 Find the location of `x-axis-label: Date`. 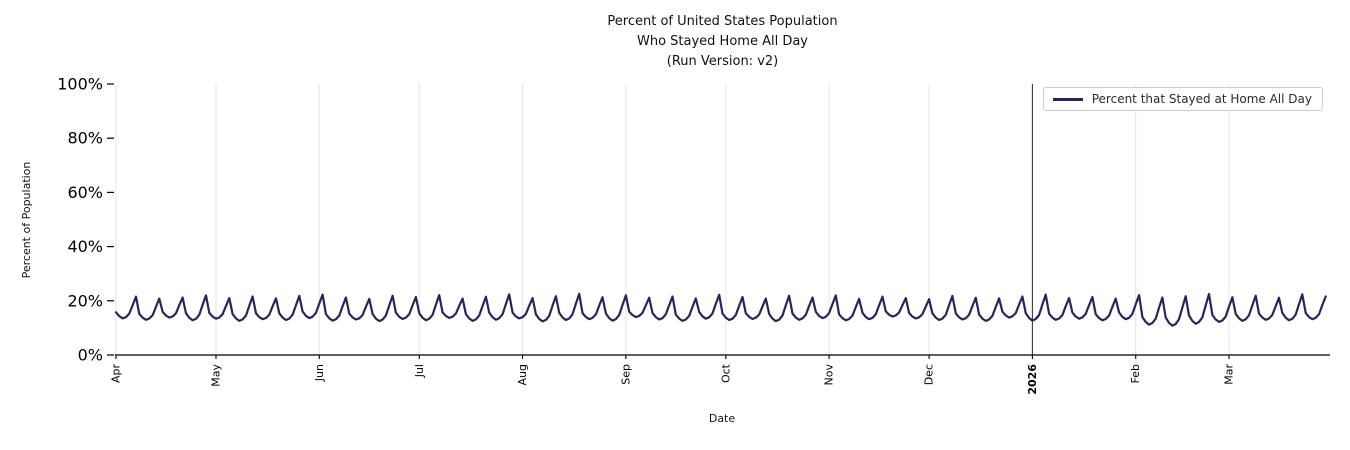

x-axis-label: Date is located at coordinates (722, 418).